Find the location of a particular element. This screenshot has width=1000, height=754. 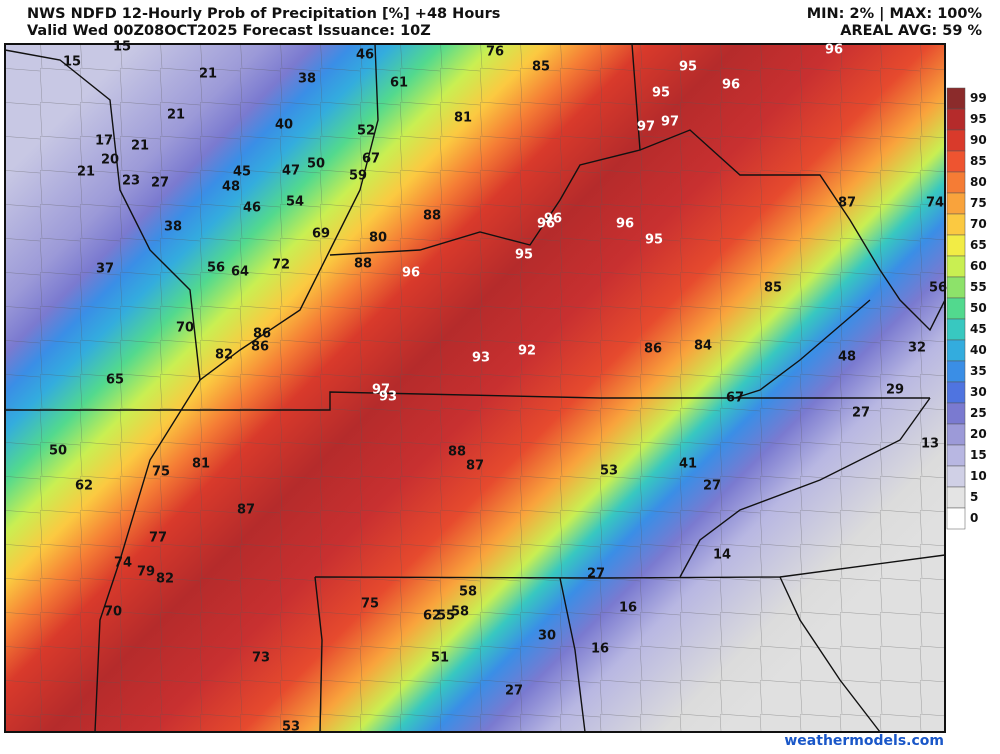

value-label: 55 is located at coordinates (446, 616).